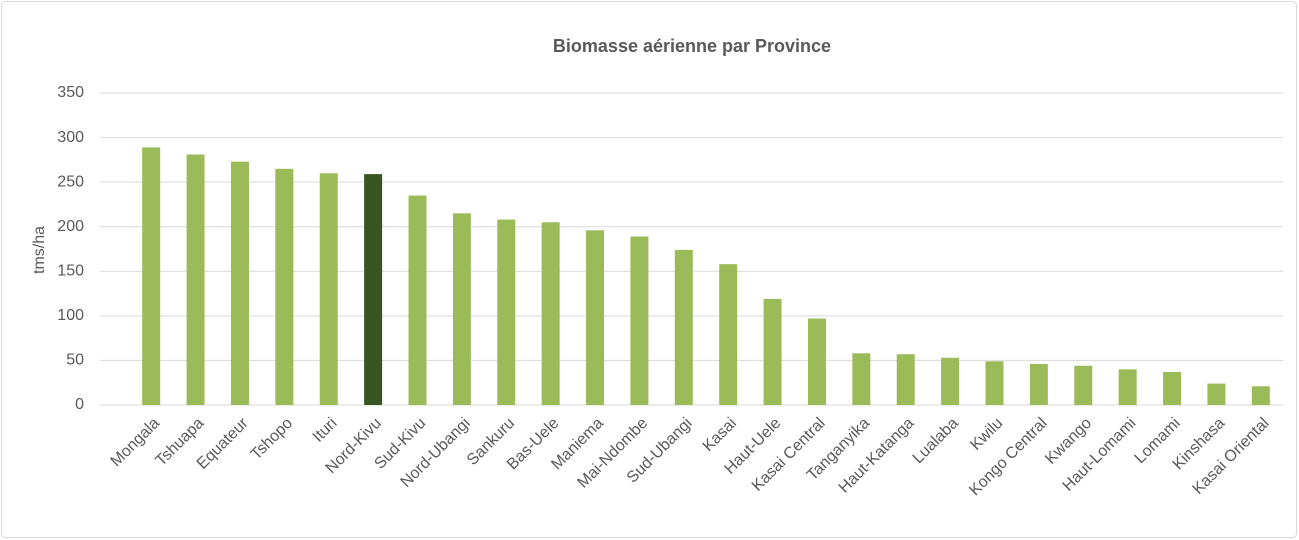  Describe the element at coordinates (70, 137) in the screenshot. I see `y-tick-label: 300` at that location.